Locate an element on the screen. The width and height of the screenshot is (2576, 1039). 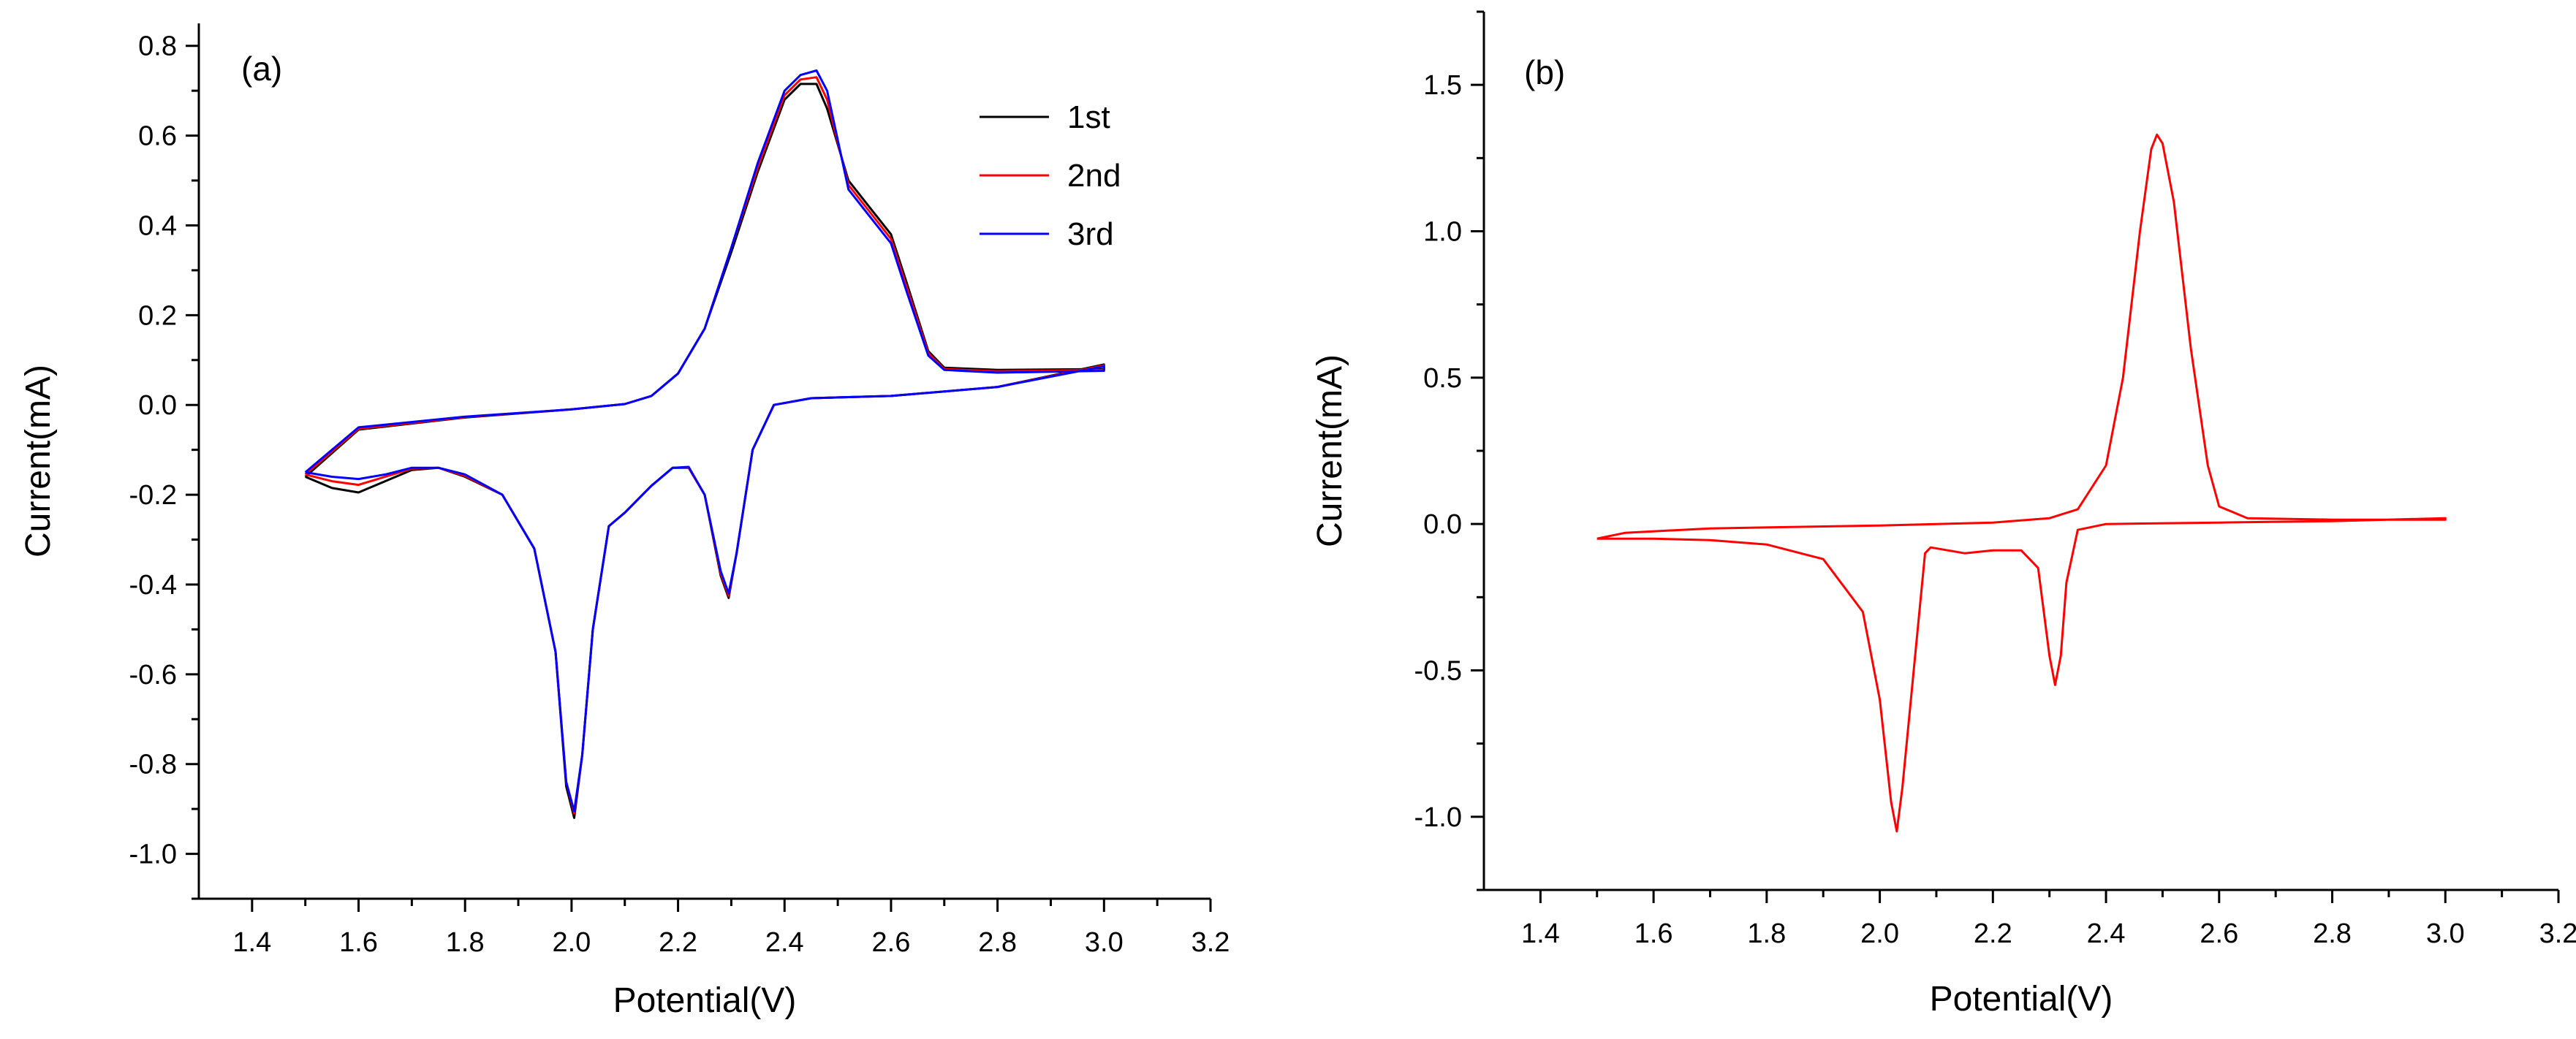
y-tick-label: -0.5 is located at coordinates (1438, 671).